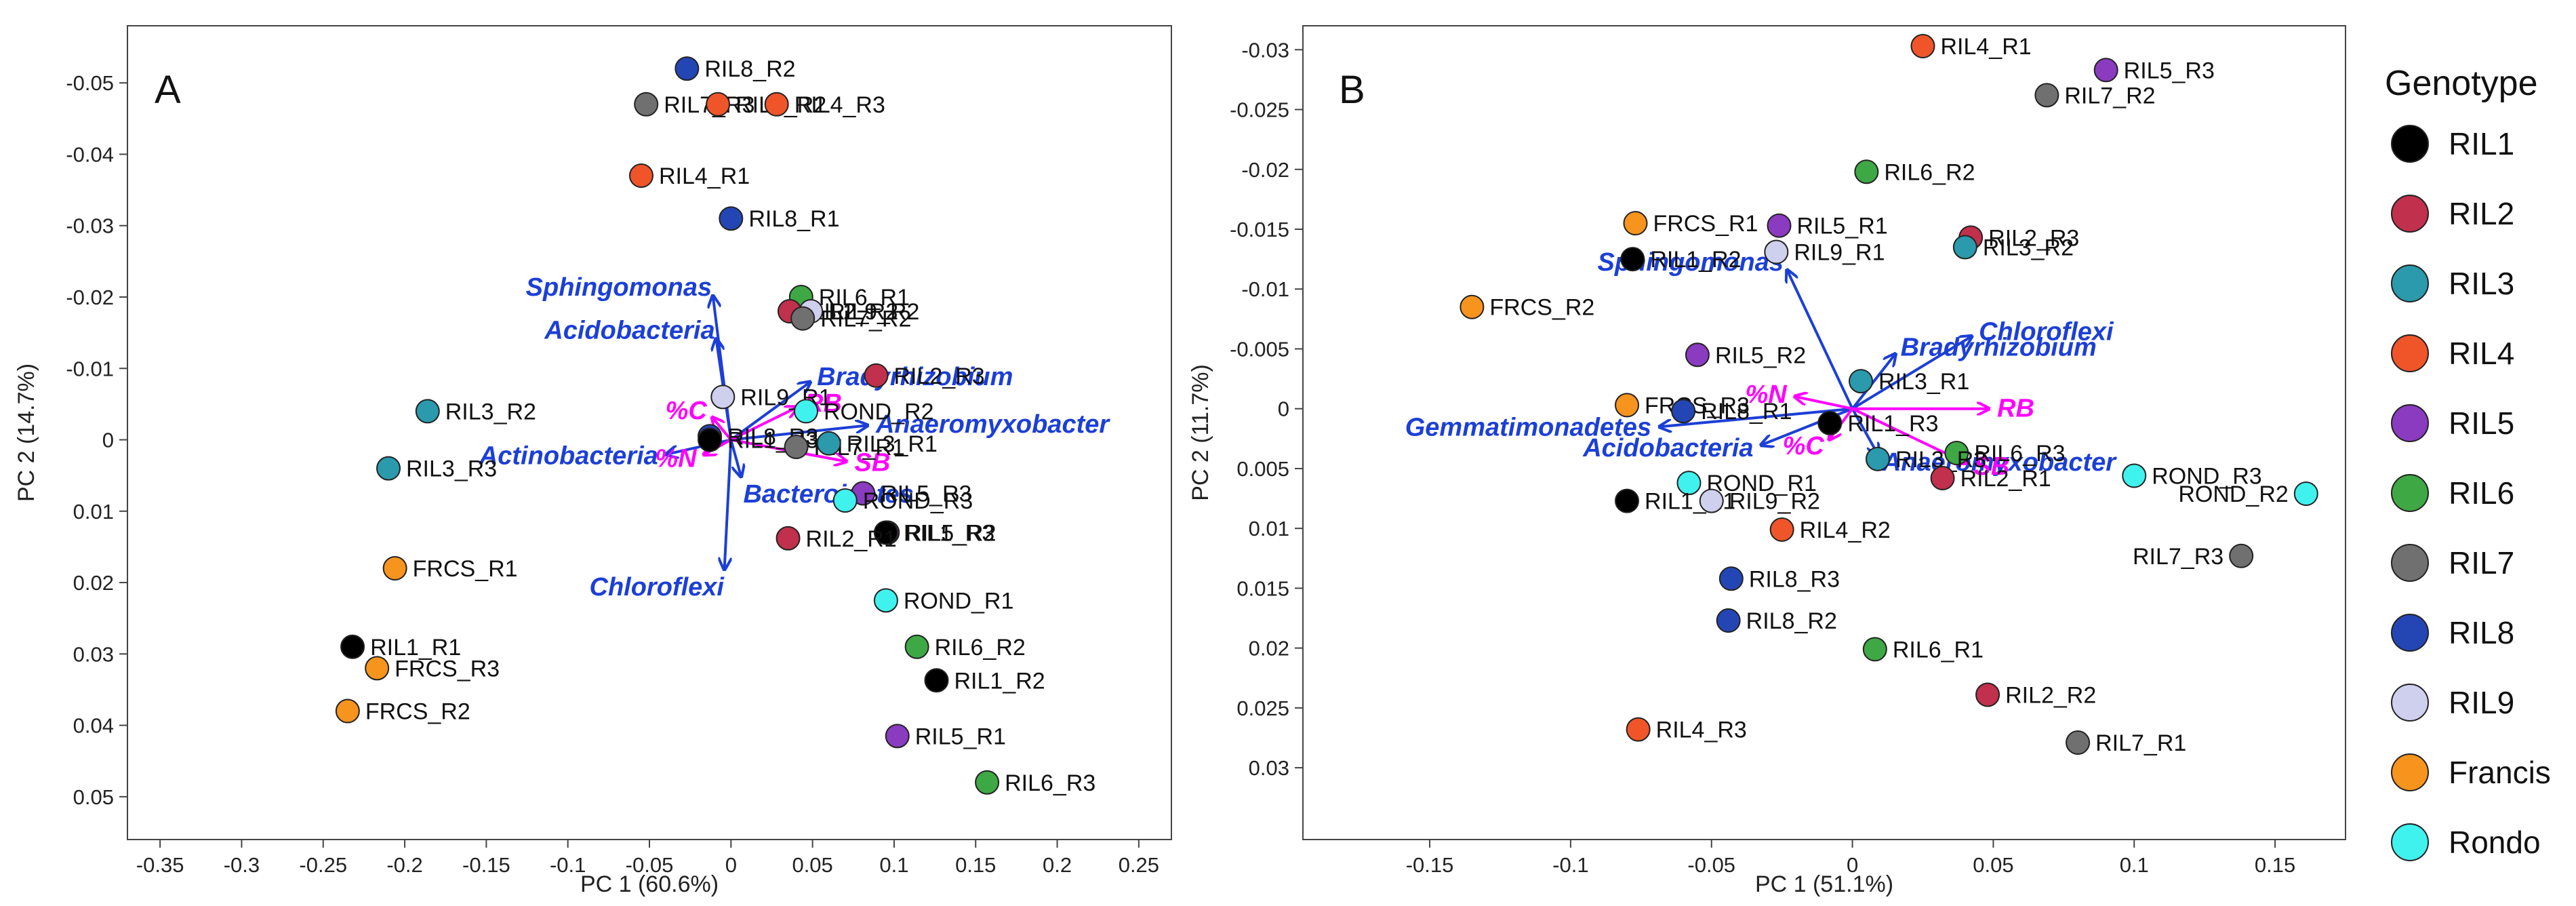 The image size is (2576, 906). I want to click on panel-a-vector-label: Sphingomonas, so click(619, 287).